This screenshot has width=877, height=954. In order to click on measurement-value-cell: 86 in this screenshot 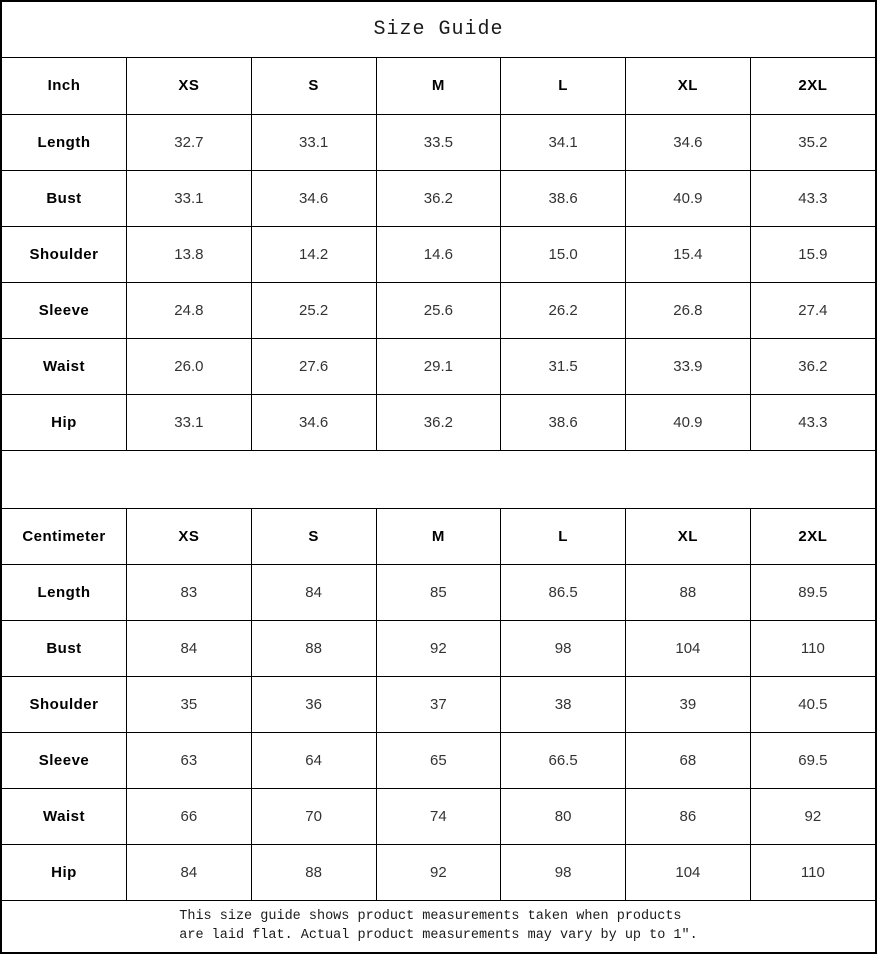, I will do `click(688, 816)`.